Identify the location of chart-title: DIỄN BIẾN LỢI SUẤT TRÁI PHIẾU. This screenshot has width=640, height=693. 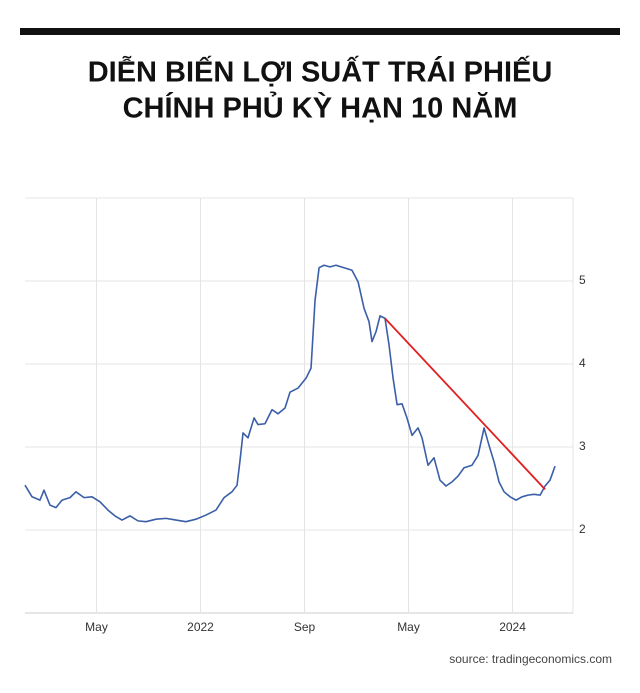
(320, 72).